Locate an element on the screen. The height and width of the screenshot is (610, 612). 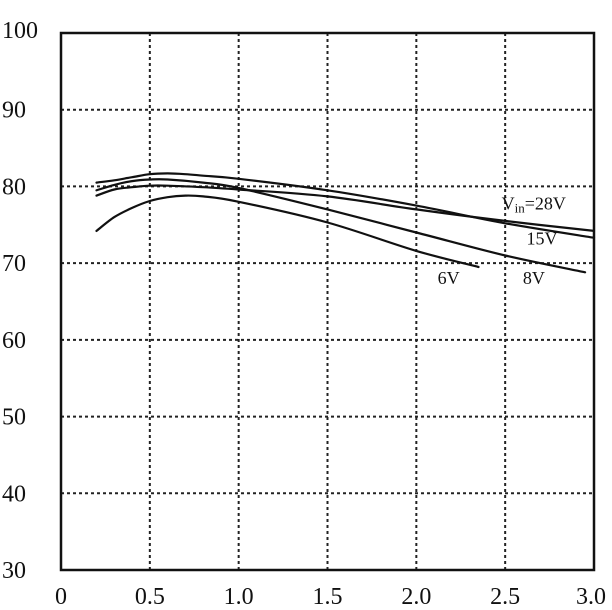
y-tick-label: 40 is located at coordinates (14, 494).